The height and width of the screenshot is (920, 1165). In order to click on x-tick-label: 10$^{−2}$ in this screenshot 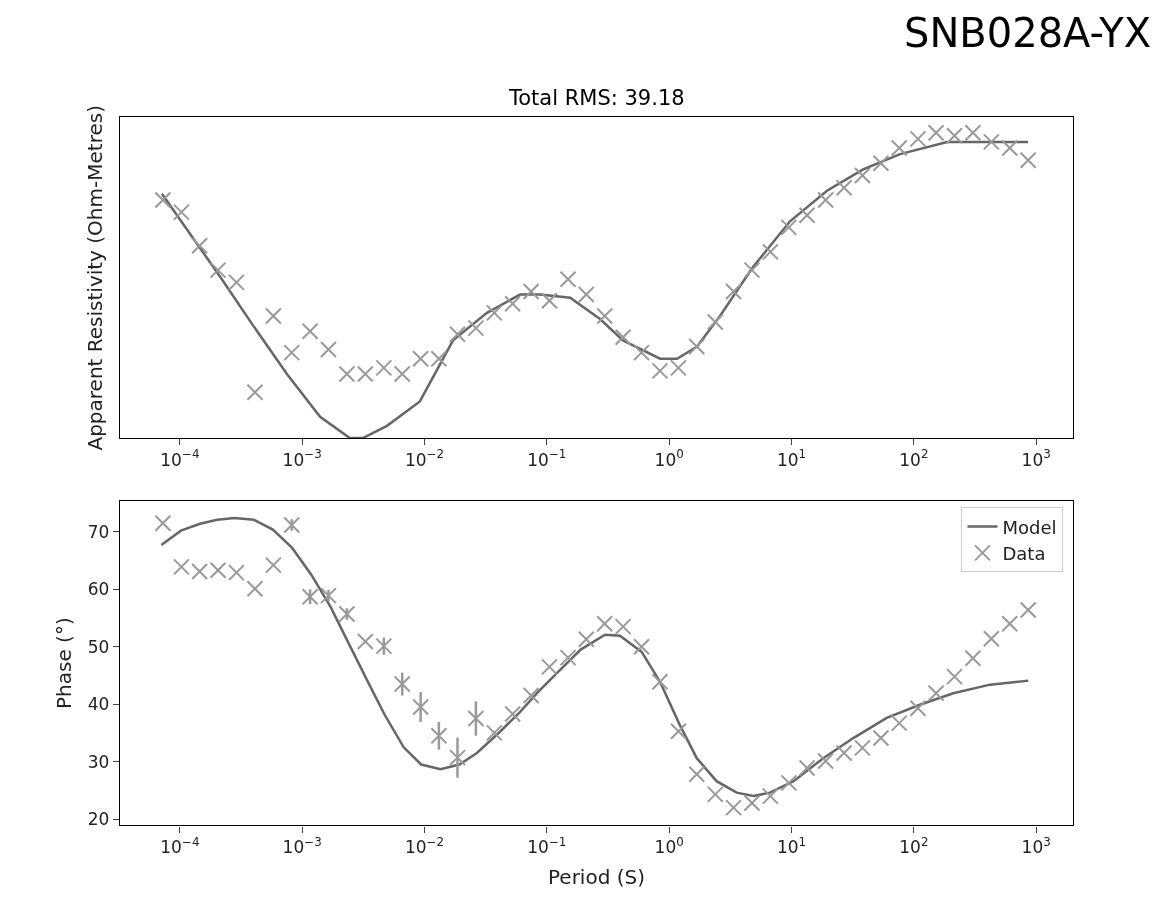, I will do `click(424, 458)`.